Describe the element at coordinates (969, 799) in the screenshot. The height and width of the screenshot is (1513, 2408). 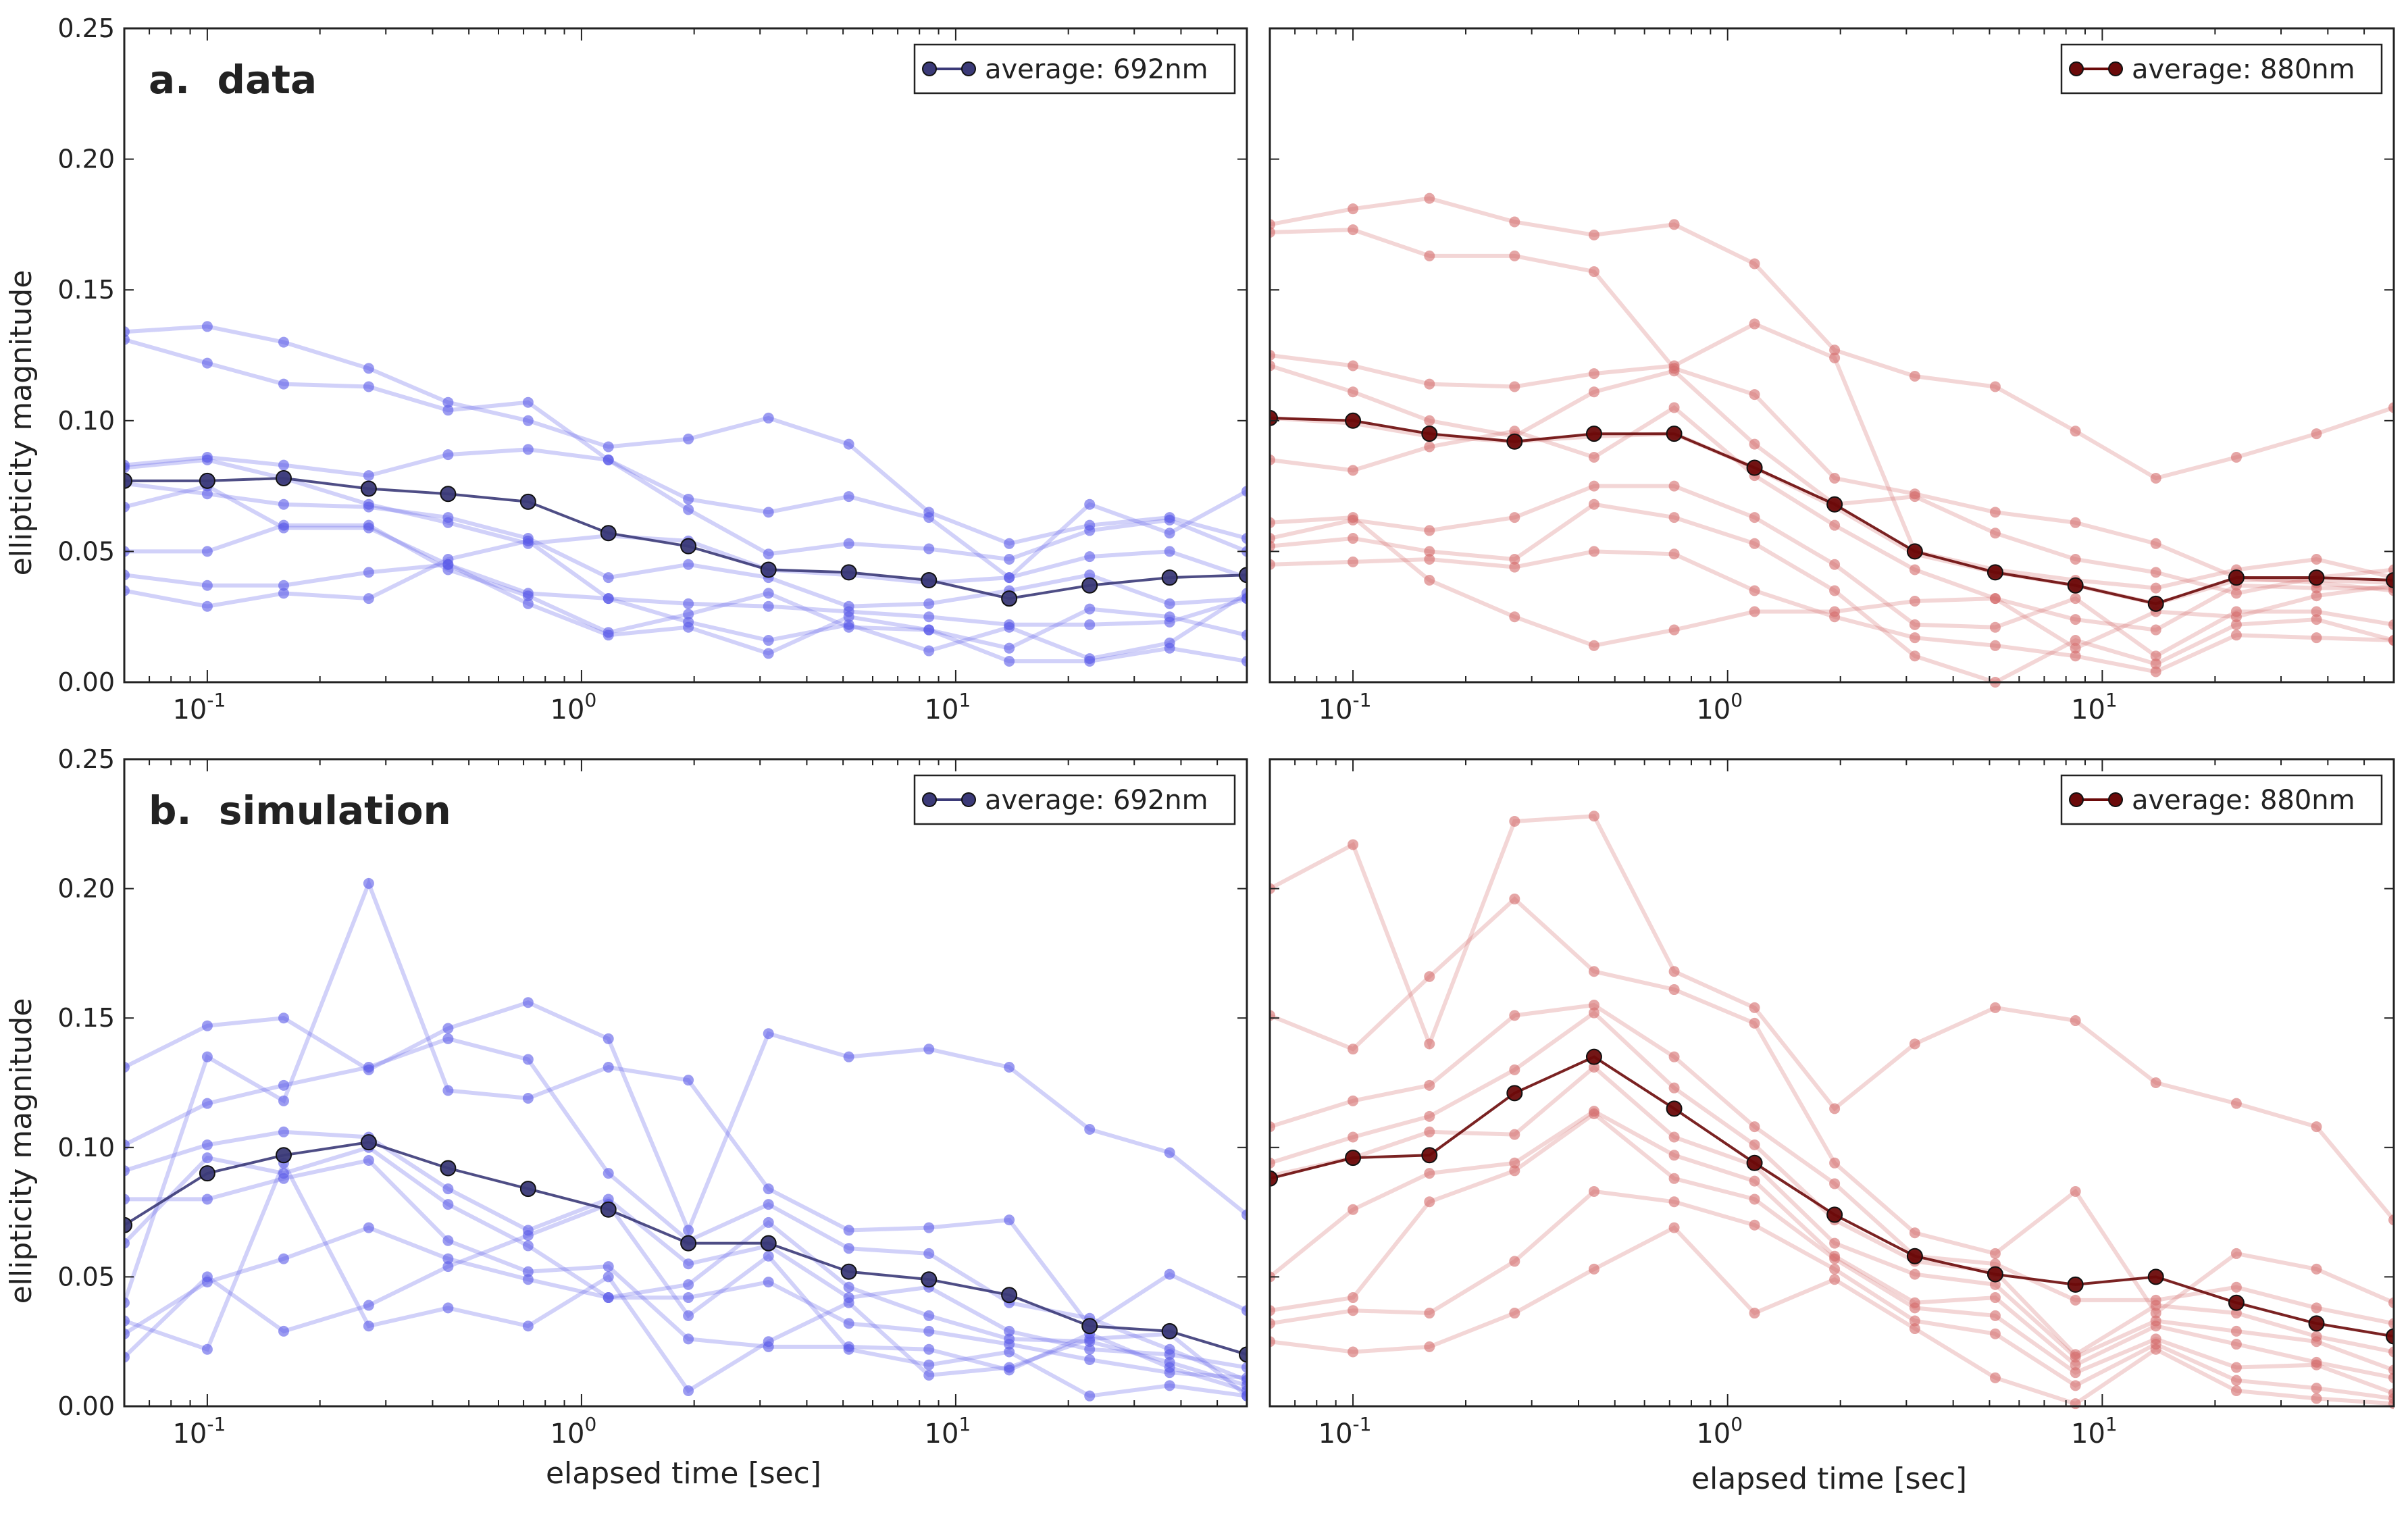
I see `legend-marker` at that location.